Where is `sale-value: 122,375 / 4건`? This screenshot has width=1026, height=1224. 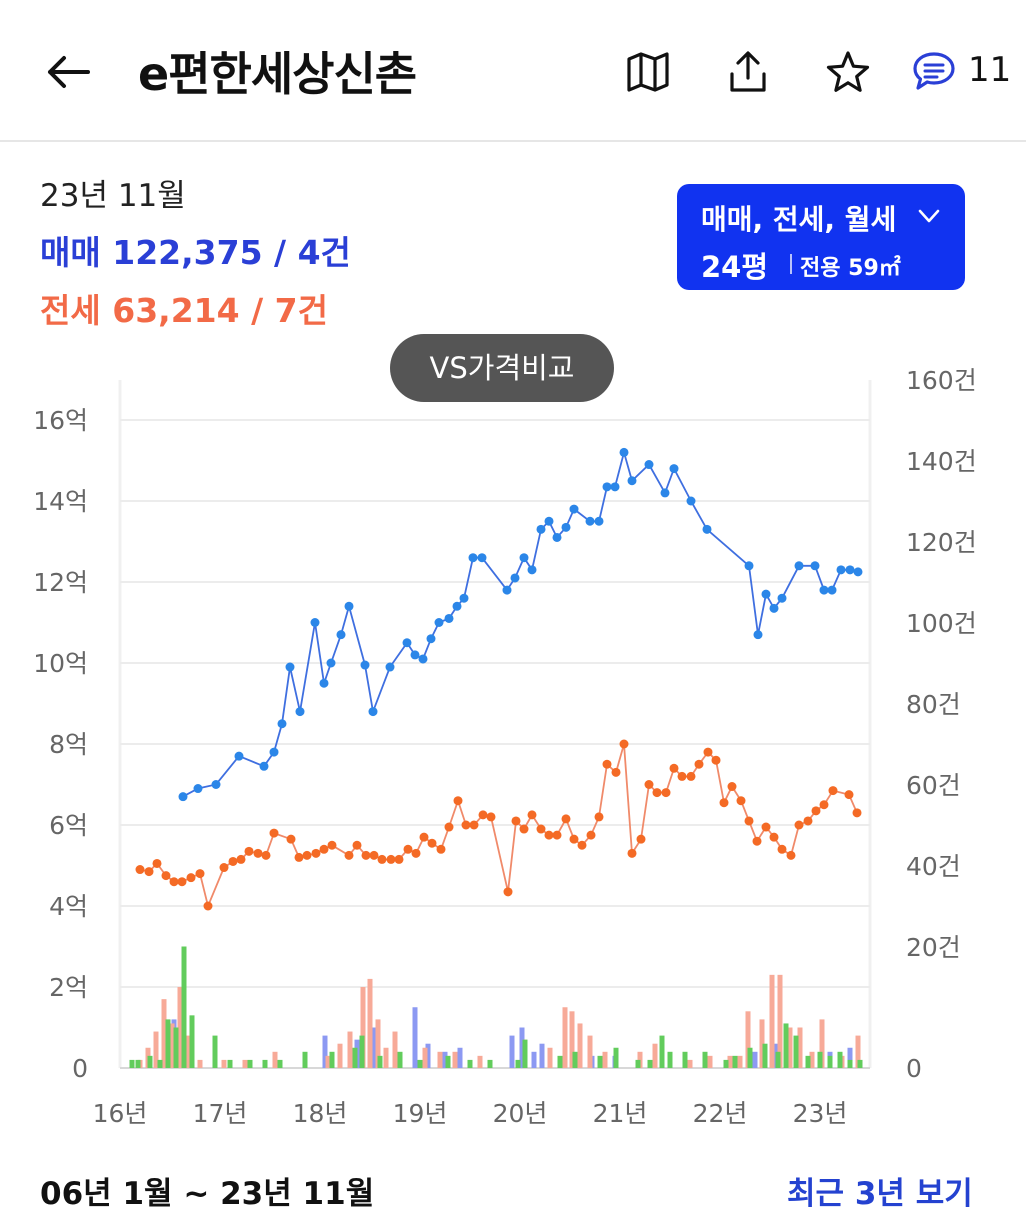 sale-value: 122,375 / 4건 is located at coordinates (231, 252).